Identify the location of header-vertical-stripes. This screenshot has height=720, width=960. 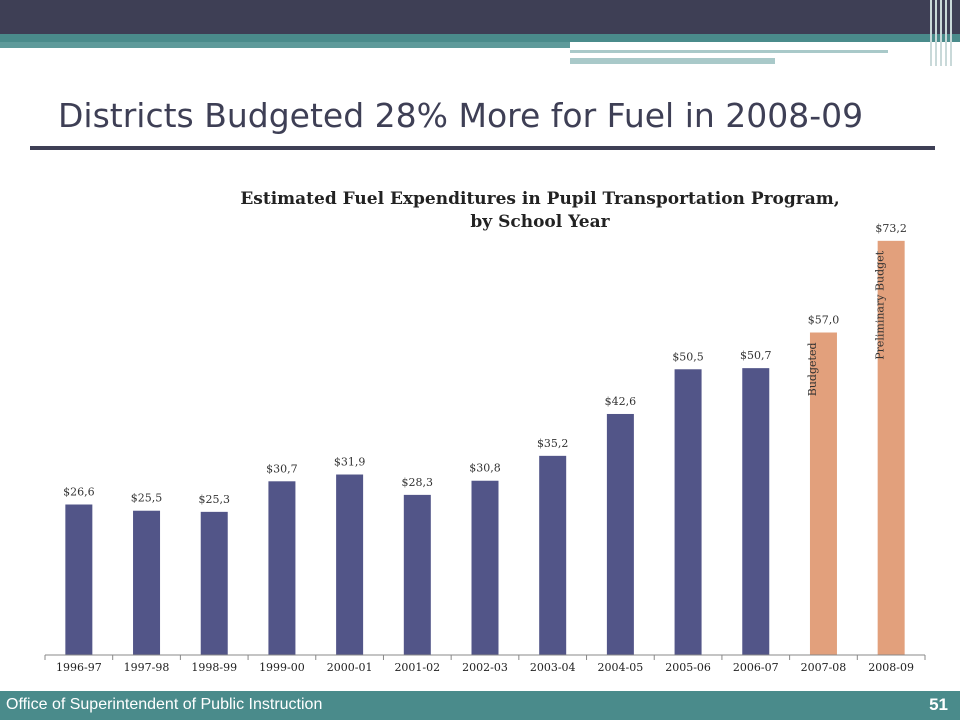
(943, 33).